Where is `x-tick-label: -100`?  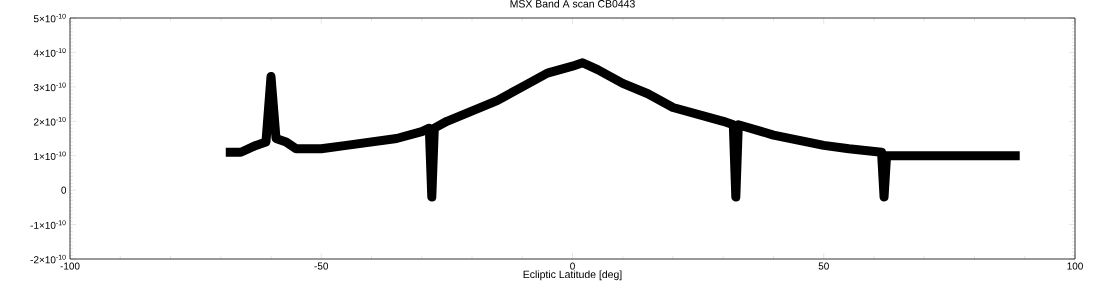
x-tick-label: -100 is located at coordinates (70, 266).